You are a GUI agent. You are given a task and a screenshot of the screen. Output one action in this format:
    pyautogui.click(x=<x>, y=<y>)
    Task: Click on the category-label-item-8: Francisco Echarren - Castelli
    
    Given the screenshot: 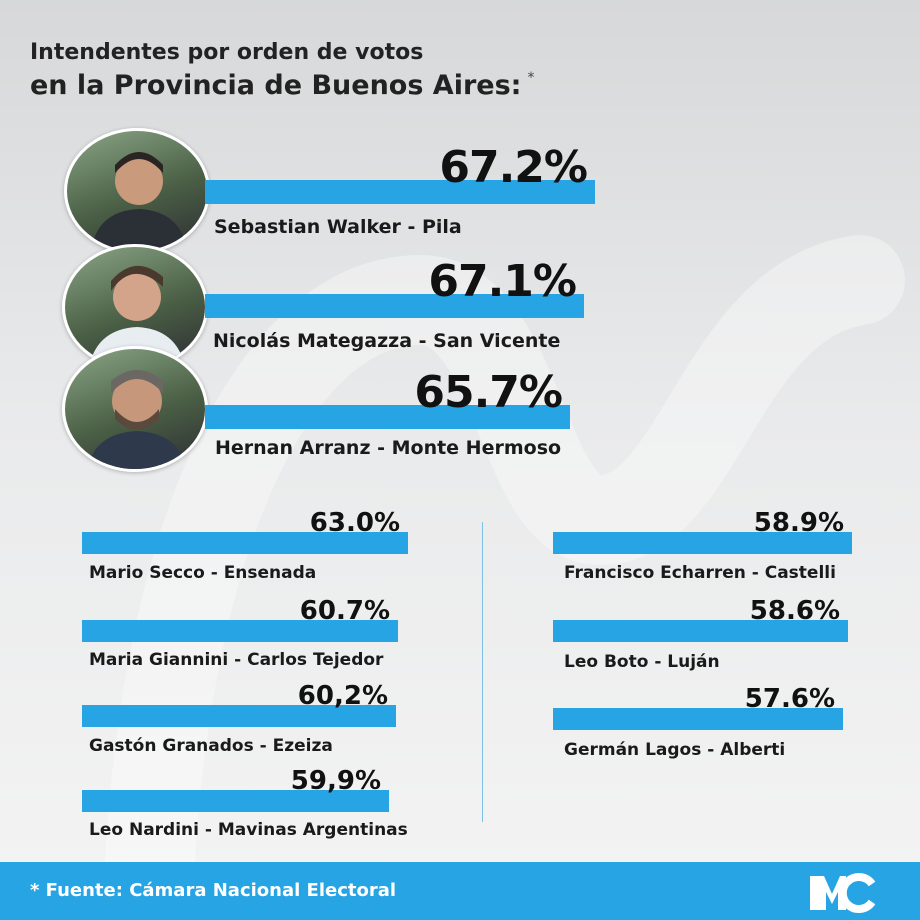 What is the action you would take?
    pyautogui.click(x=700, y=573)
    